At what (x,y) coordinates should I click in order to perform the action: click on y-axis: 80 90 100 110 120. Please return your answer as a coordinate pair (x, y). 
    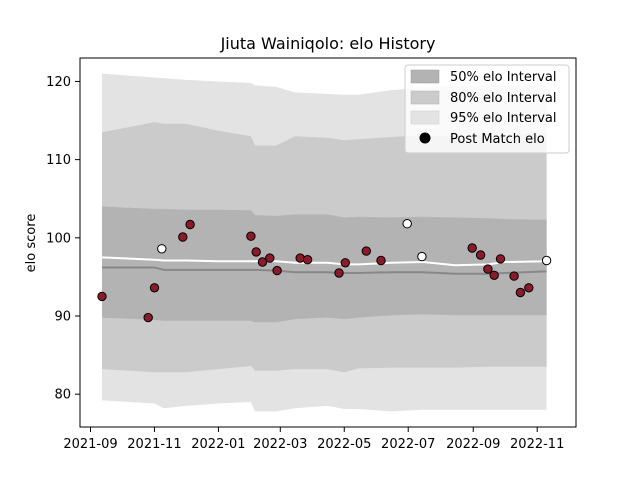
    Looking at the image, I should click on (63, 239).